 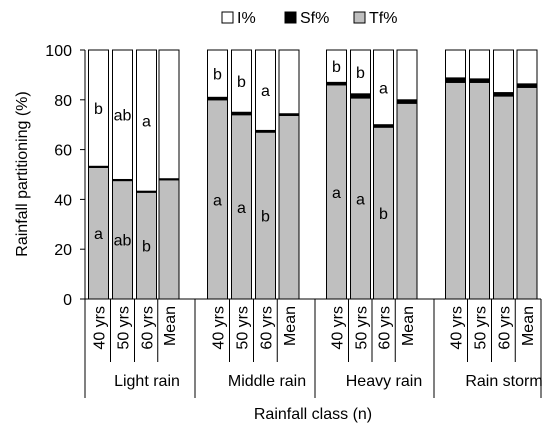 What do you see at coordinates (67, 300) in the screenshot?
I see `y-tick-label: 0` at bounding box center [67, 300].